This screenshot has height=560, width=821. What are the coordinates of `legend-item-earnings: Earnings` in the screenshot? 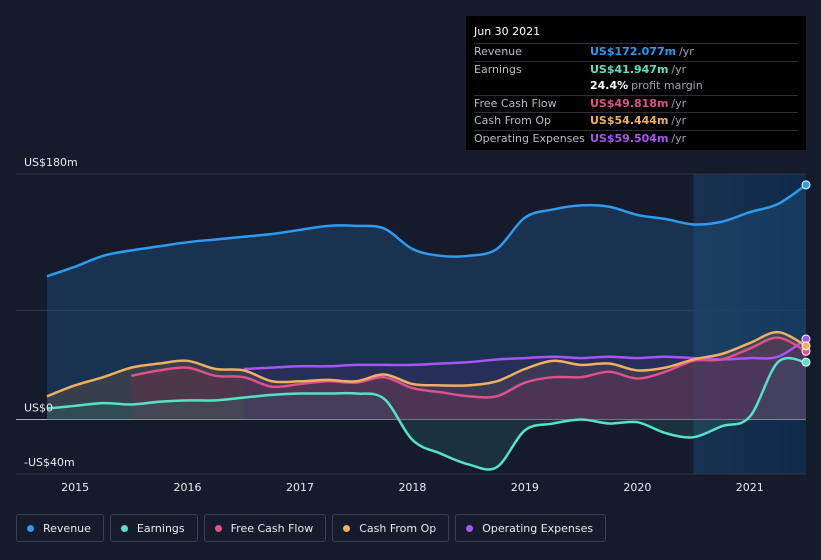 It's located at (153, 528).